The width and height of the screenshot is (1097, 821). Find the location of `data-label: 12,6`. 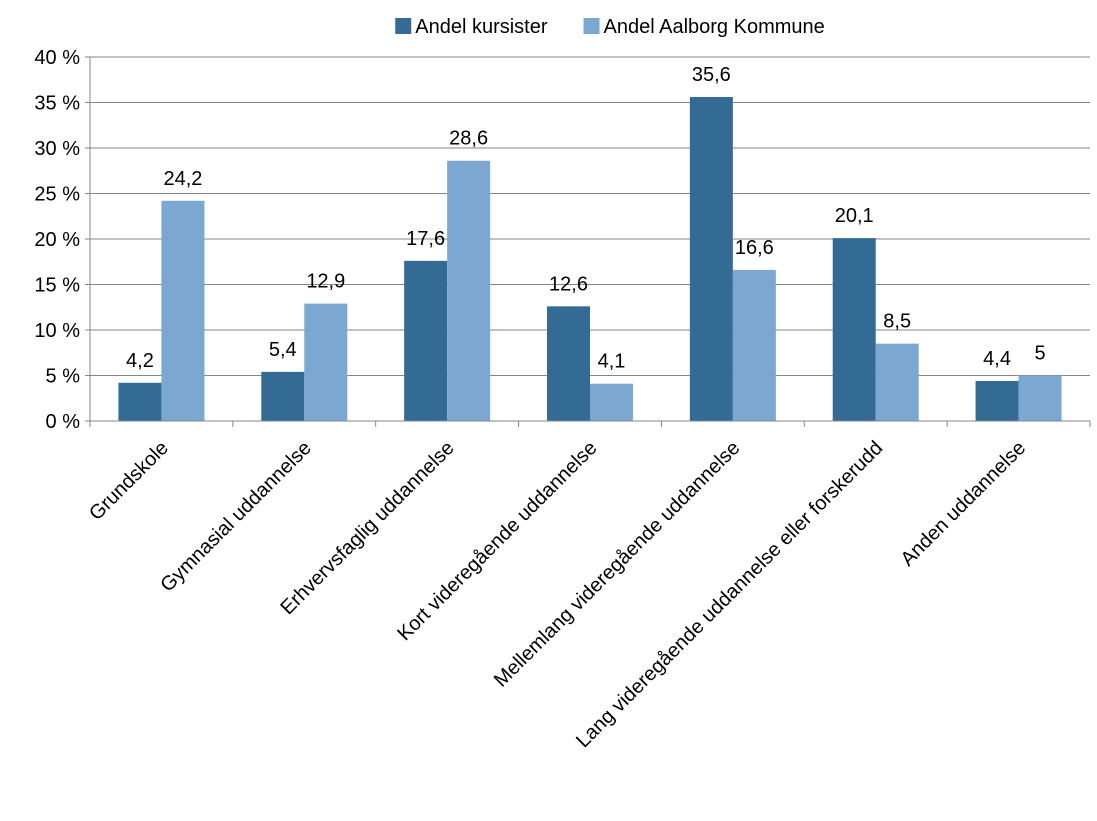

data-label: 12,6 is located at coordinates (568, 284).